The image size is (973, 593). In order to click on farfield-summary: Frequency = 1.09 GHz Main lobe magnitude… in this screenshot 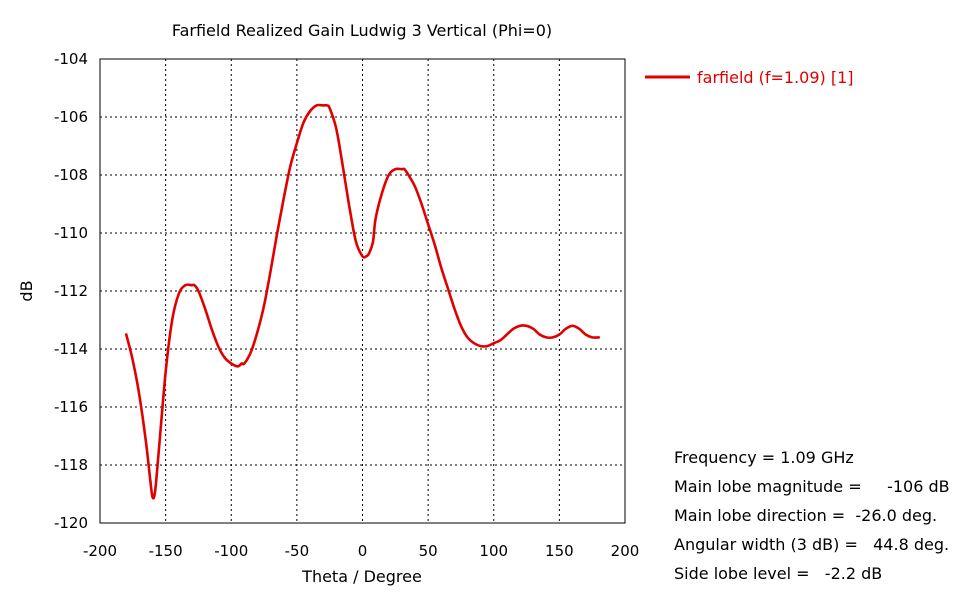, I will do `click(812, 515)`.